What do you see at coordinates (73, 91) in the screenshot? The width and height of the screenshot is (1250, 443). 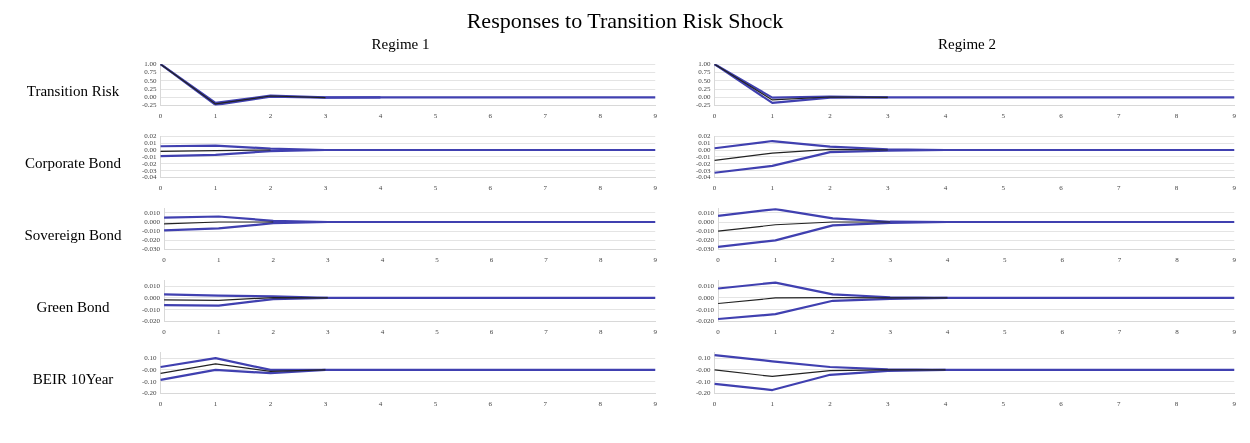 I see `y-axis-title: Transition Risk` at bounding box center [73, 91].